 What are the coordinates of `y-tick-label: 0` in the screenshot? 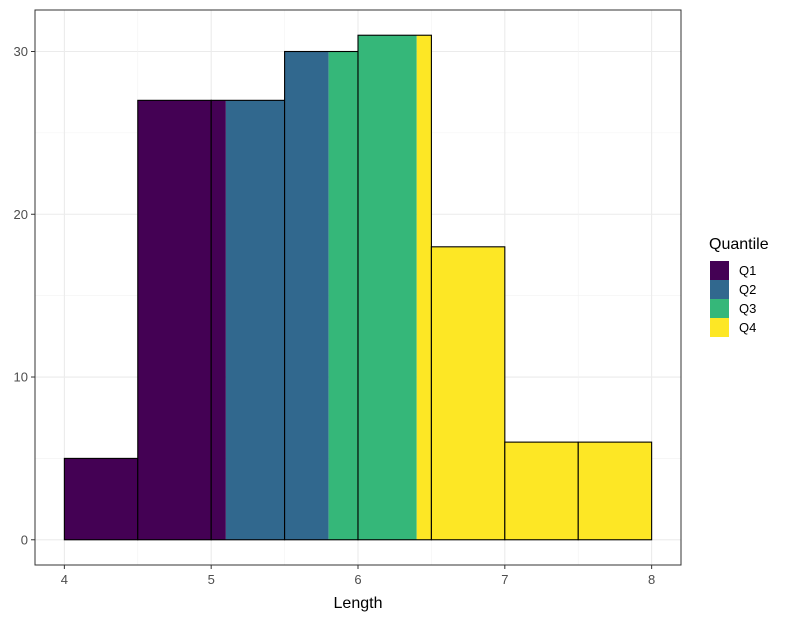 It's located at (24, 539).